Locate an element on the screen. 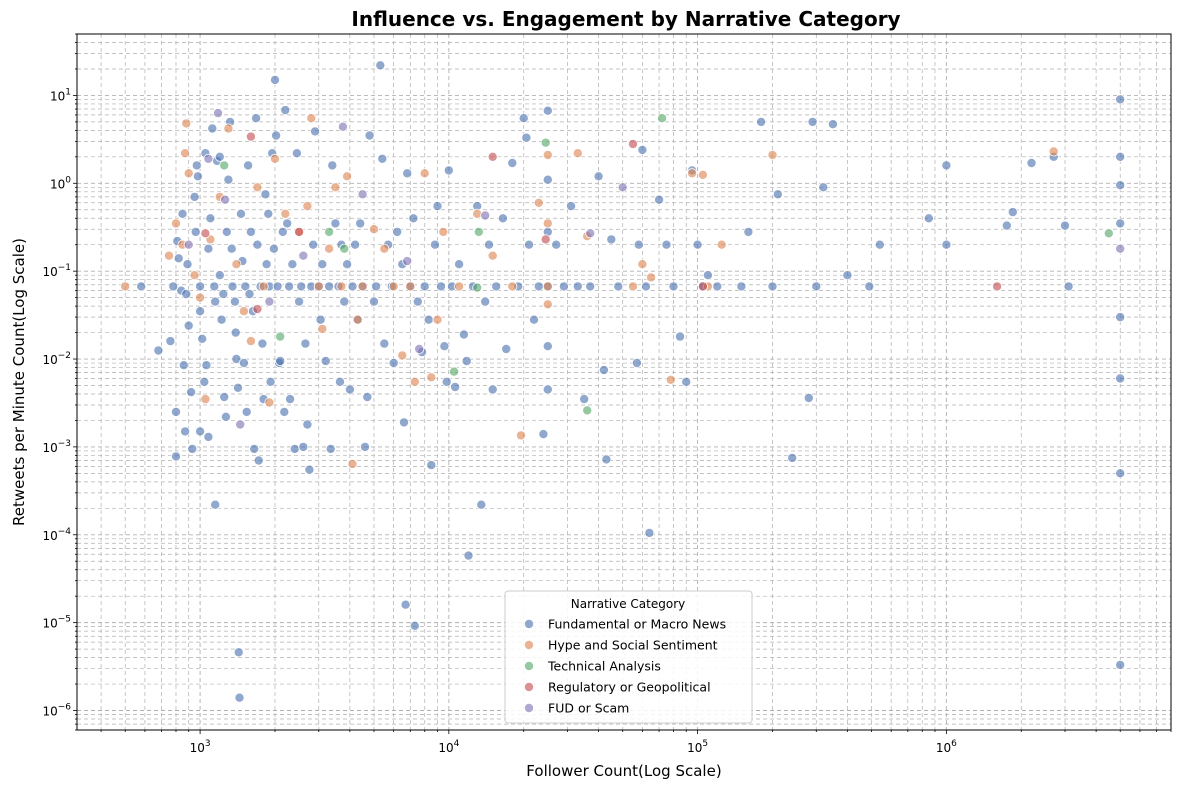 This screenshot has width=1189, height=790. y-tick-label: 10⁻³ is located at coordinates (56, 447).